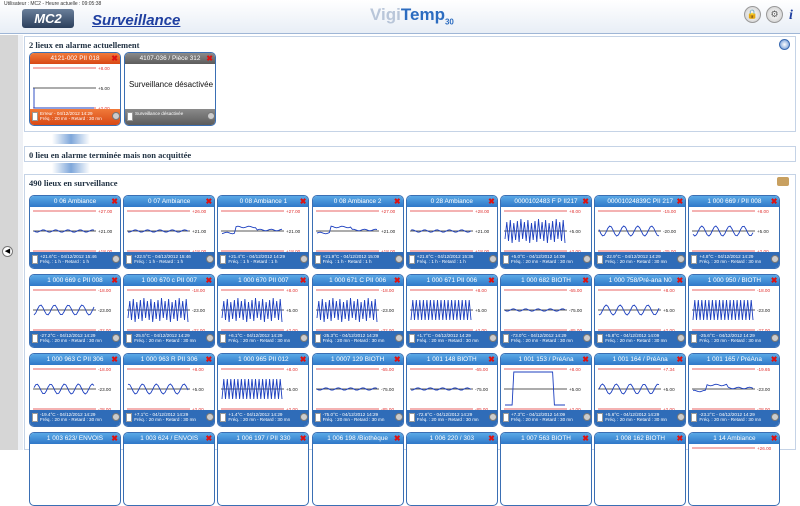 The image size is (800, 506). What do you see at coordinates (20, 242) in the screenshot?
I see `vertical-scrollbar` at bounding box center [20, 242].